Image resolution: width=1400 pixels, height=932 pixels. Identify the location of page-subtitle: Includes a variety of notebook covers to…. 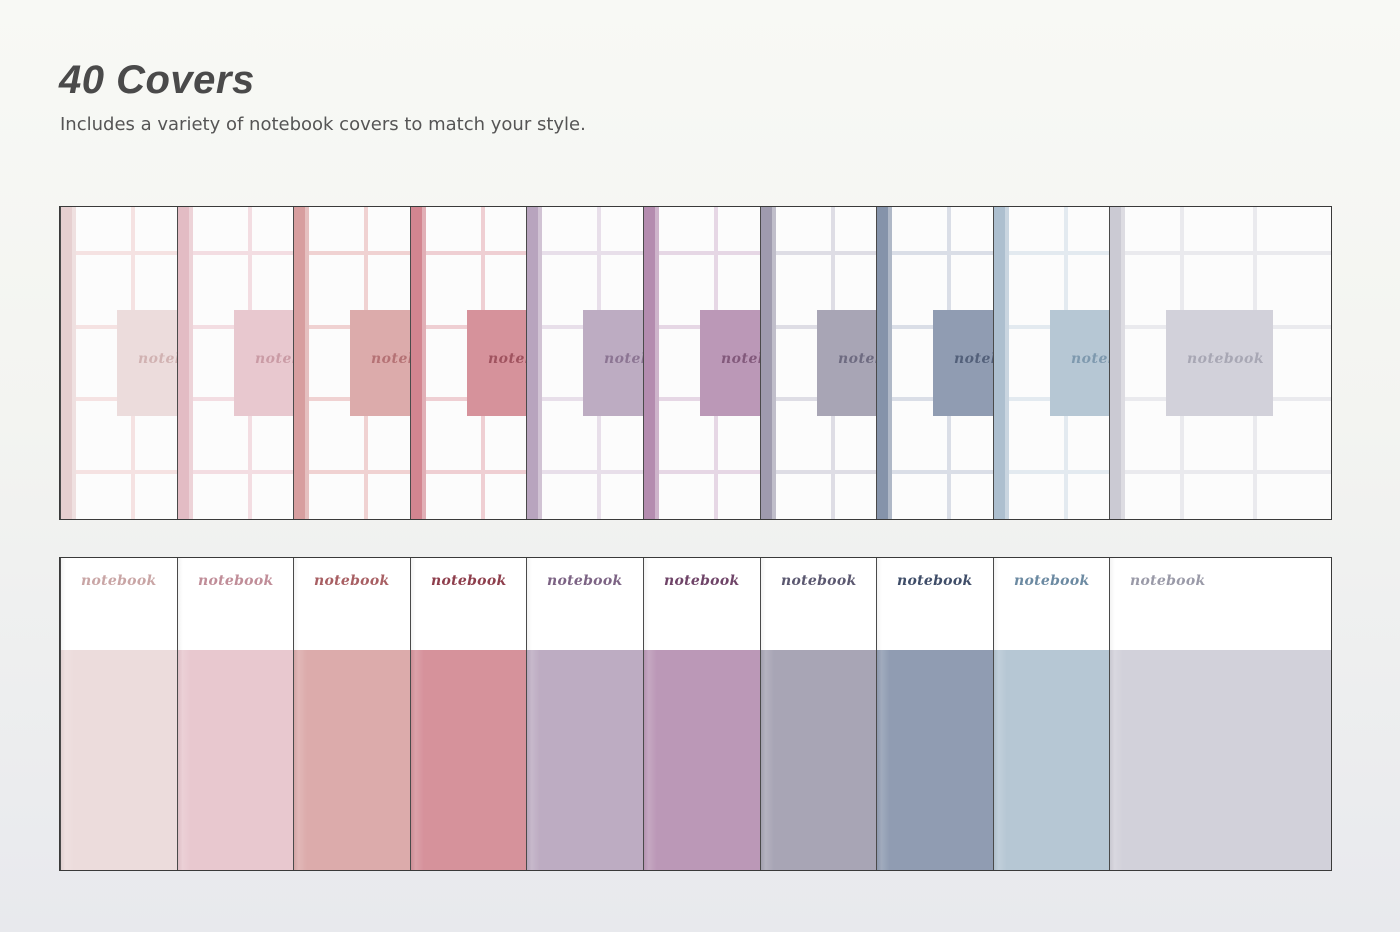
(323, 124).